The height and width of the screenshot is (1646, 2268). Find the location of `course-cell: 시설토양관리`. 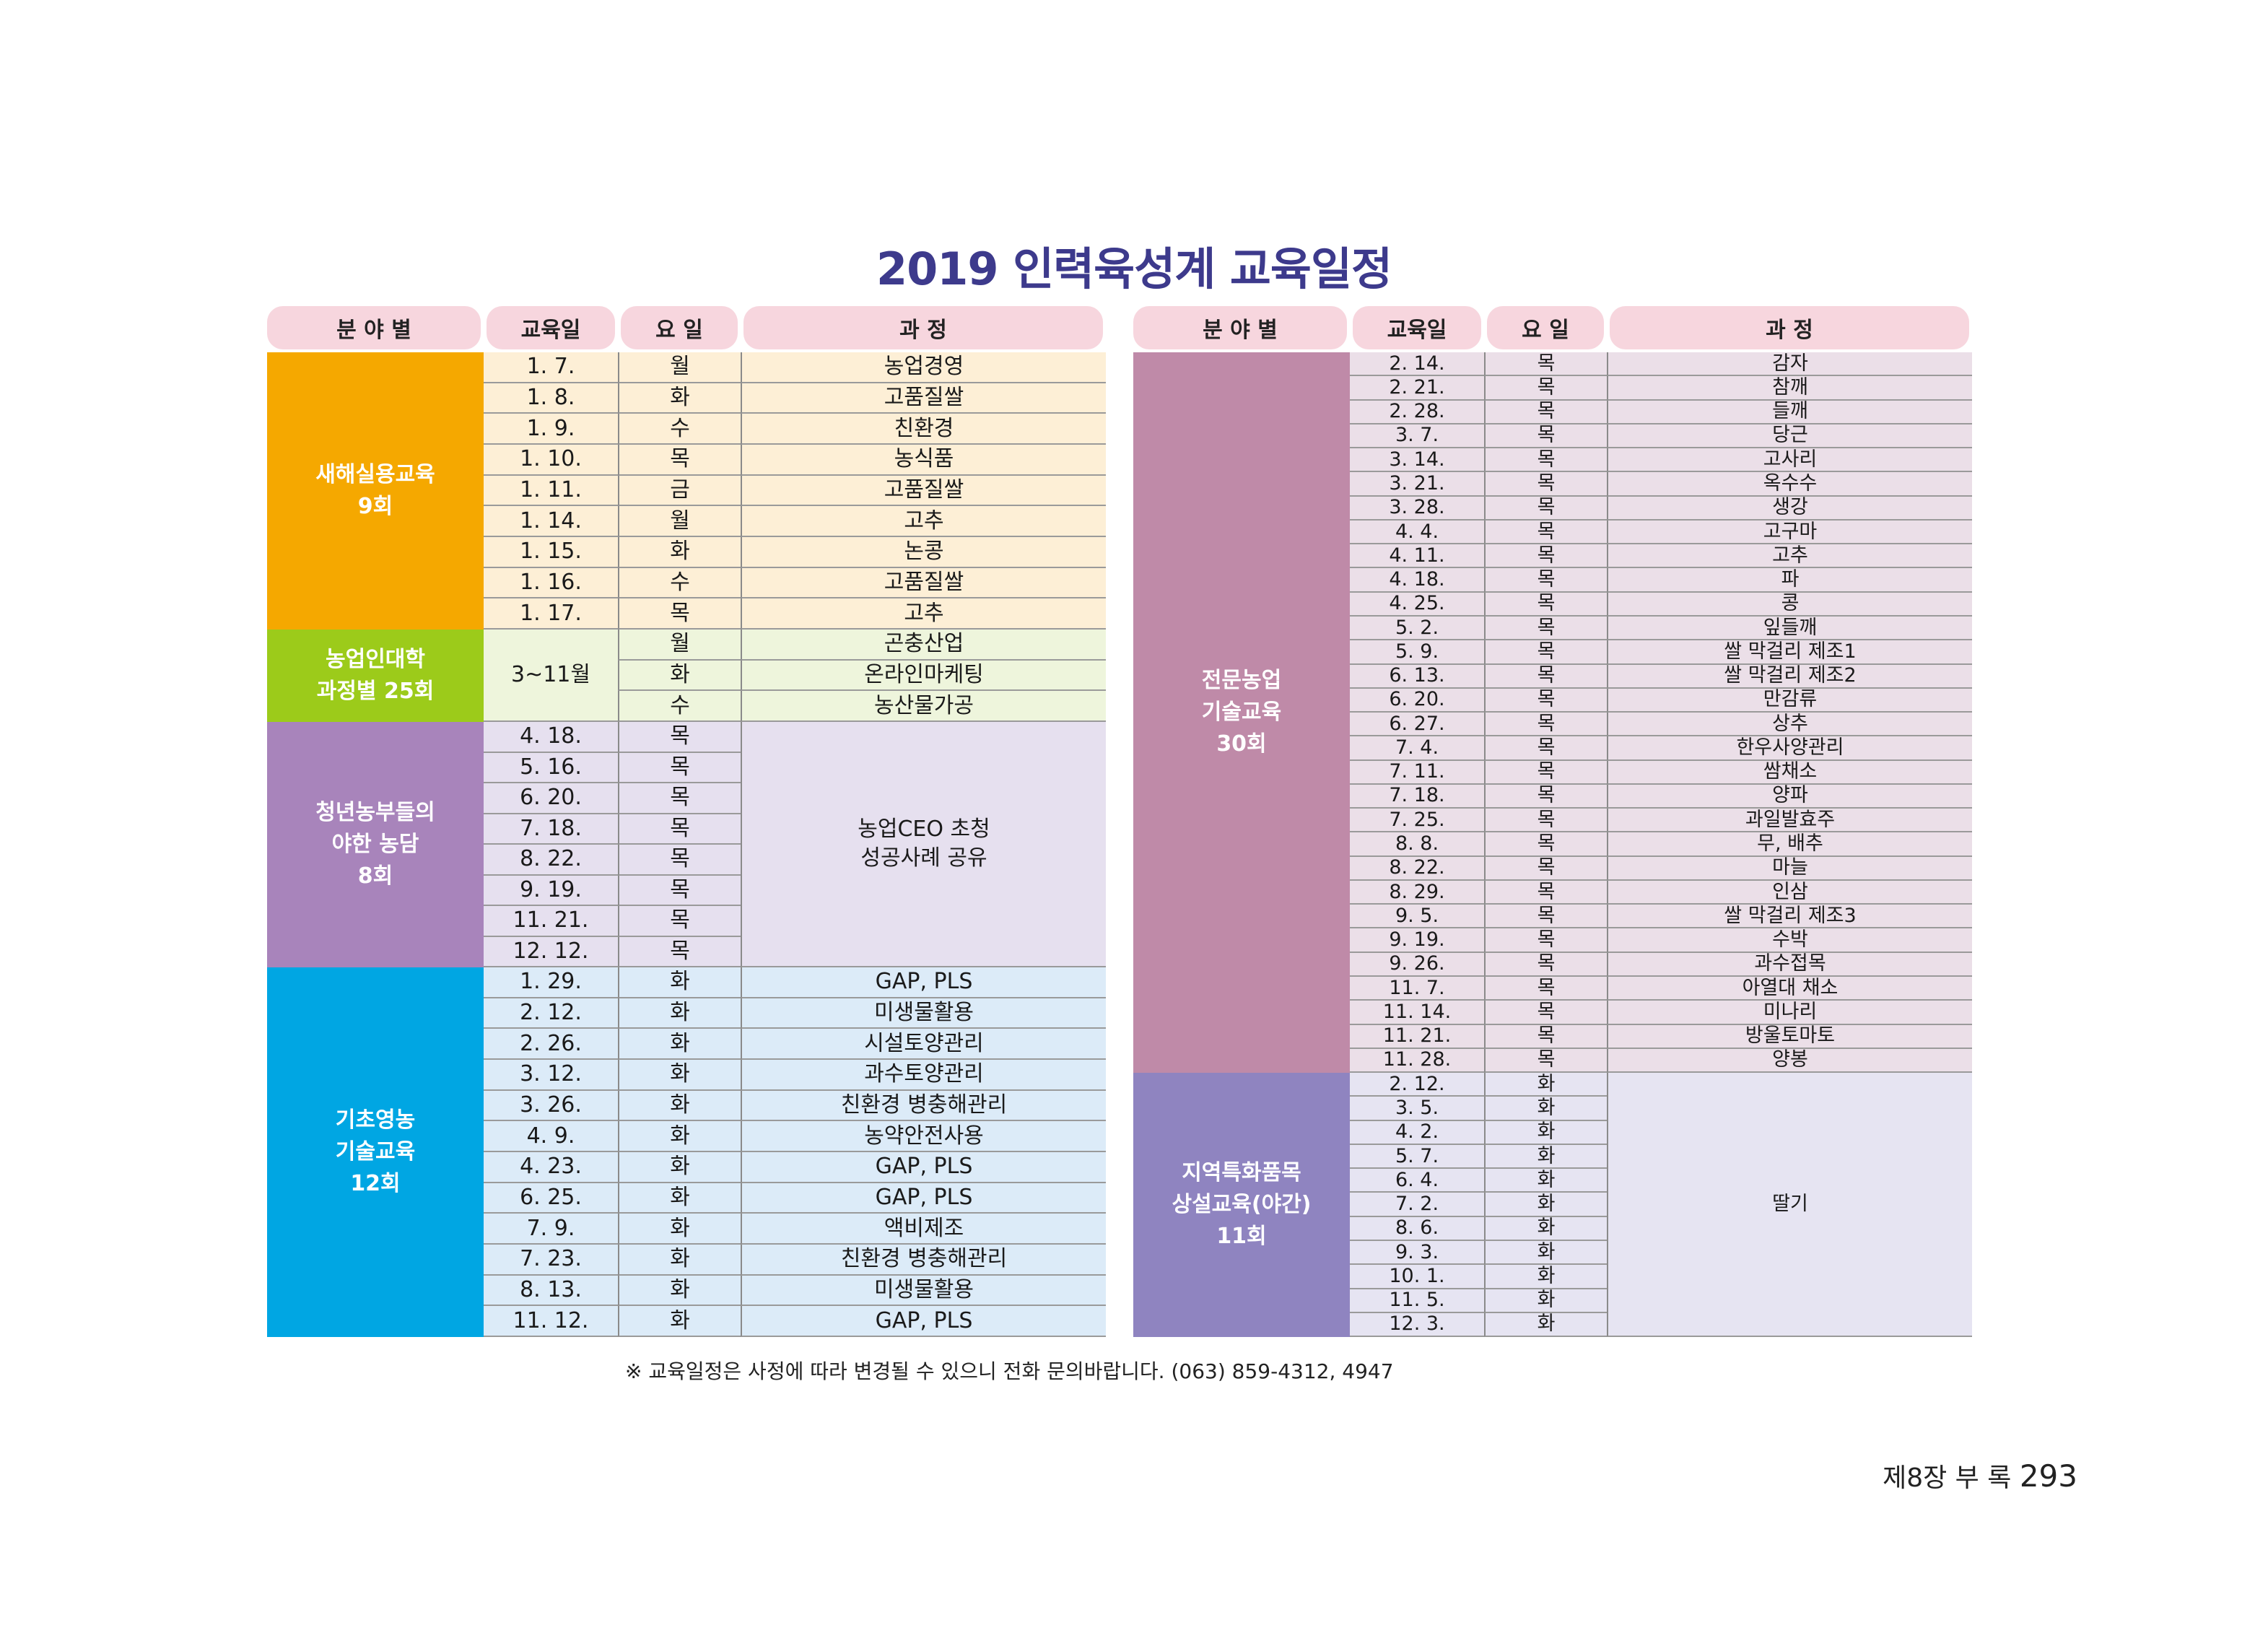

course-cell: 시설토양관리 is located at coordinates (923, 1045).